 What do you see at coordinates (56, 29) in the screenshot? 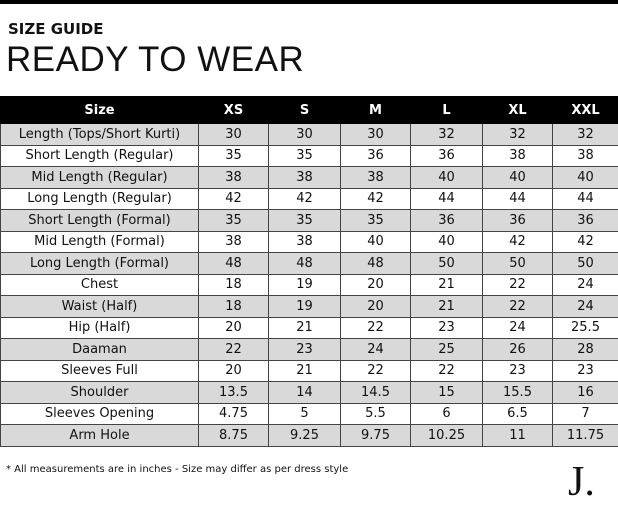
I see `kicker: SIZE GUIDE` at bounding box center [56, 29].